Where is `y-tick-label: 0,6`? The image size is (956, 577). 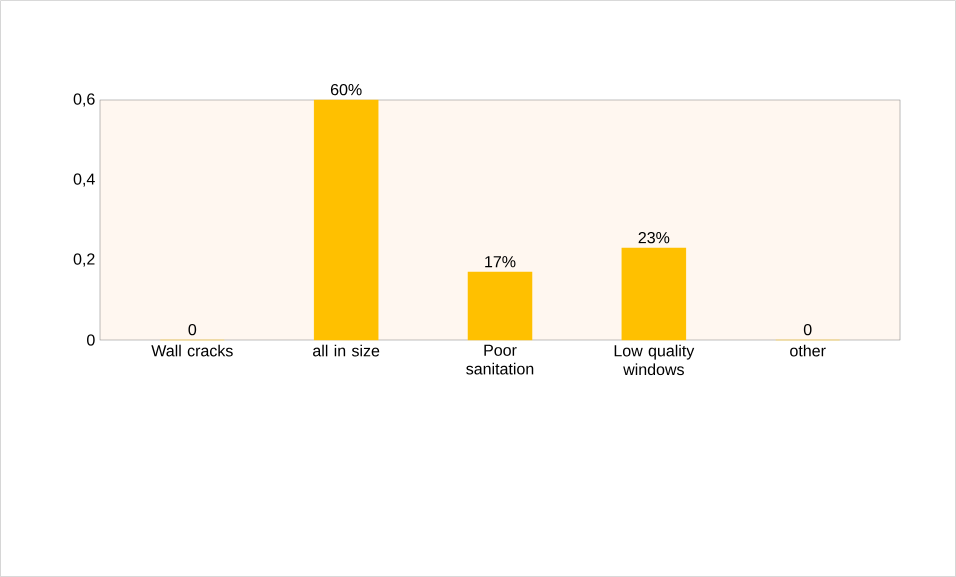
y-tick-label: 0,6 is located at coordinates (84, 99).